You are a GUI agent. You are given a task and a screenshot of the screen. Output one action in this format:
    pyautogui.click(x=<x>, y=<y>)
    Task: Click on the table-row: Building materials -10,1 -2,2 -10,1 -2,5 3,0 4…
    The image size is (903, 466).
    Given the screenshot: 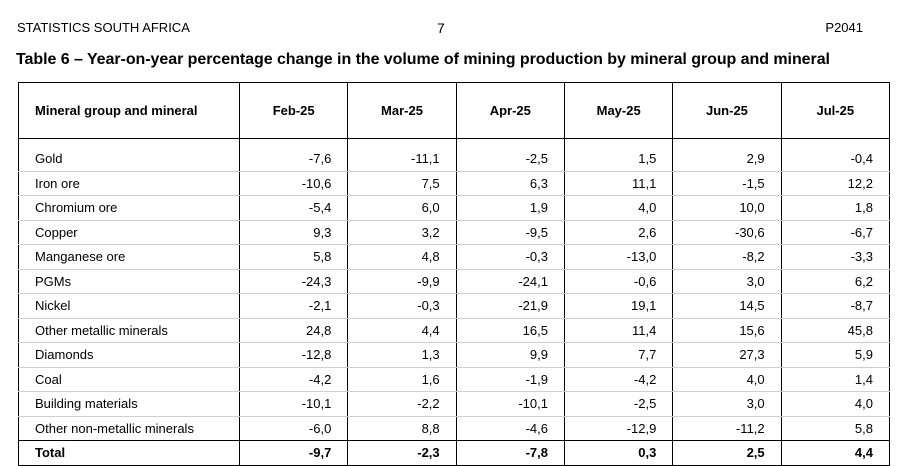 What is the action you would take?
    pyautogui.click(x=454, y=404)
    